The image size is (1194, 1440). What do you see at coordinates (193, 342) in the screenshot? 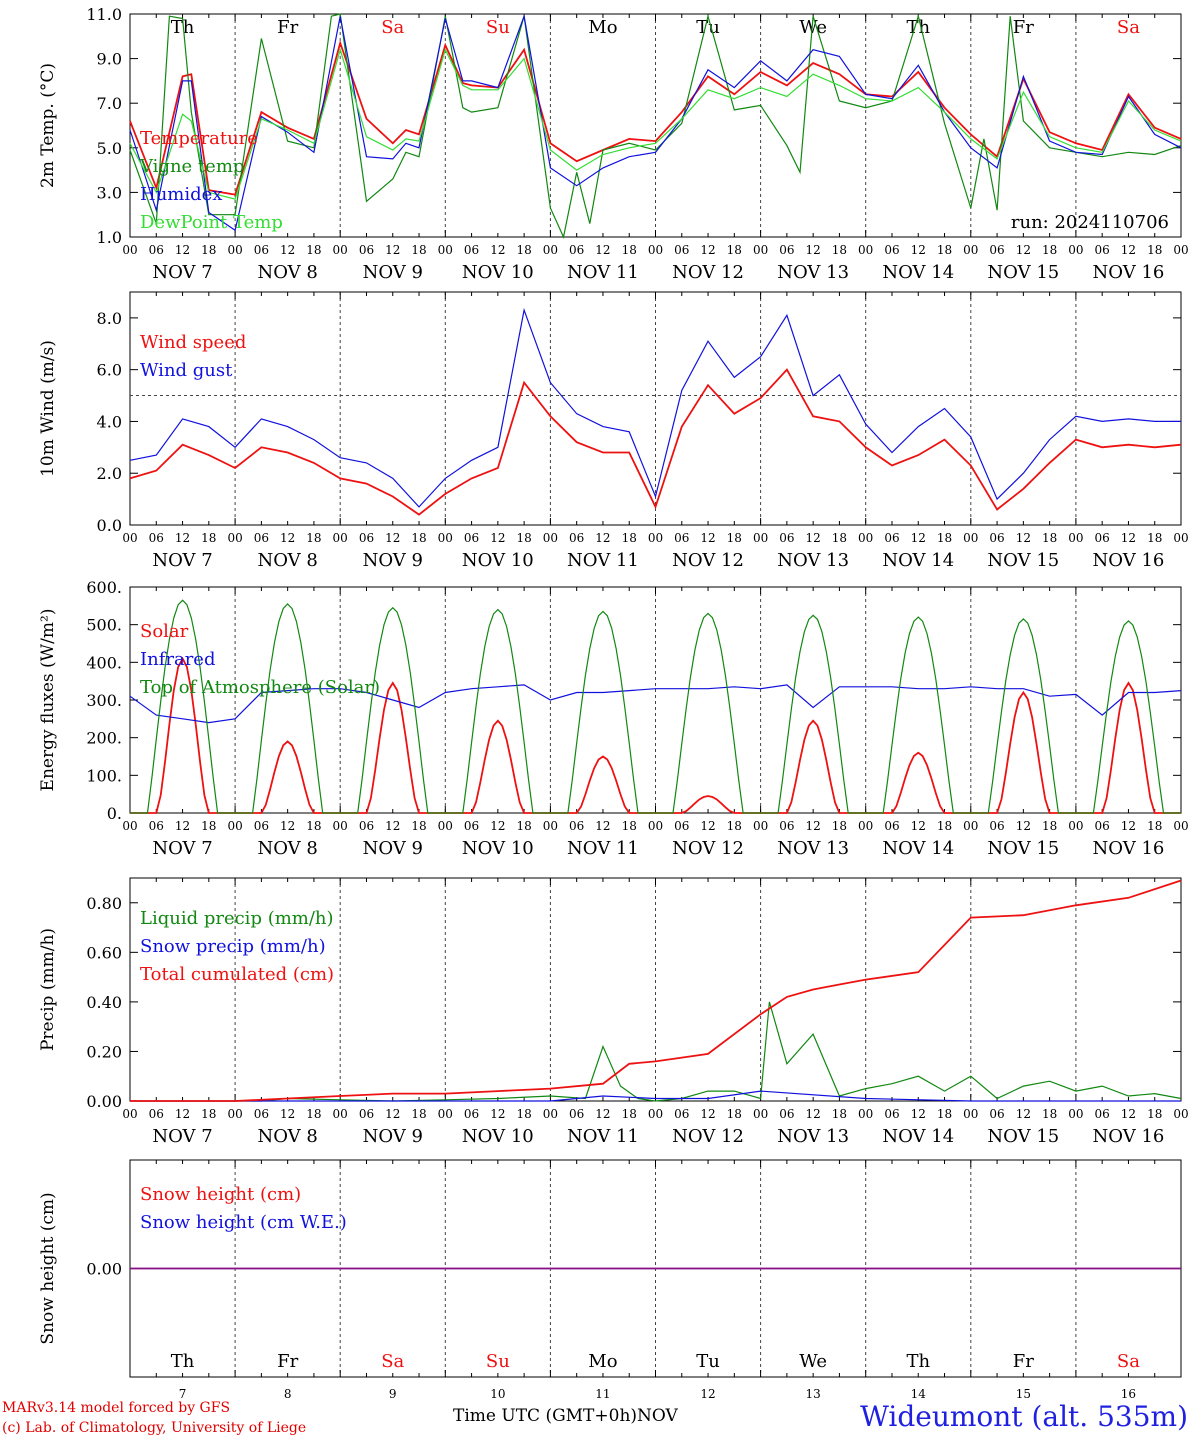
I see `legend-entry: Wind speed` at bounding box center [193, 342].